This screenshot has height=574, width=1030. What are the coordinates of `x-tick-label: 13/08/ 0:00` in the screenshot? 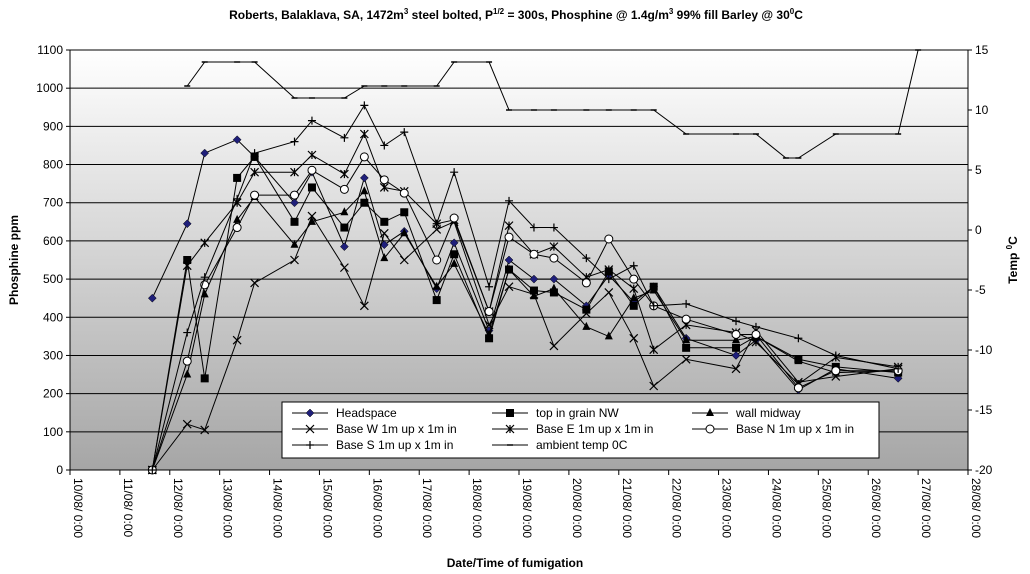 It's located at (228, 508).